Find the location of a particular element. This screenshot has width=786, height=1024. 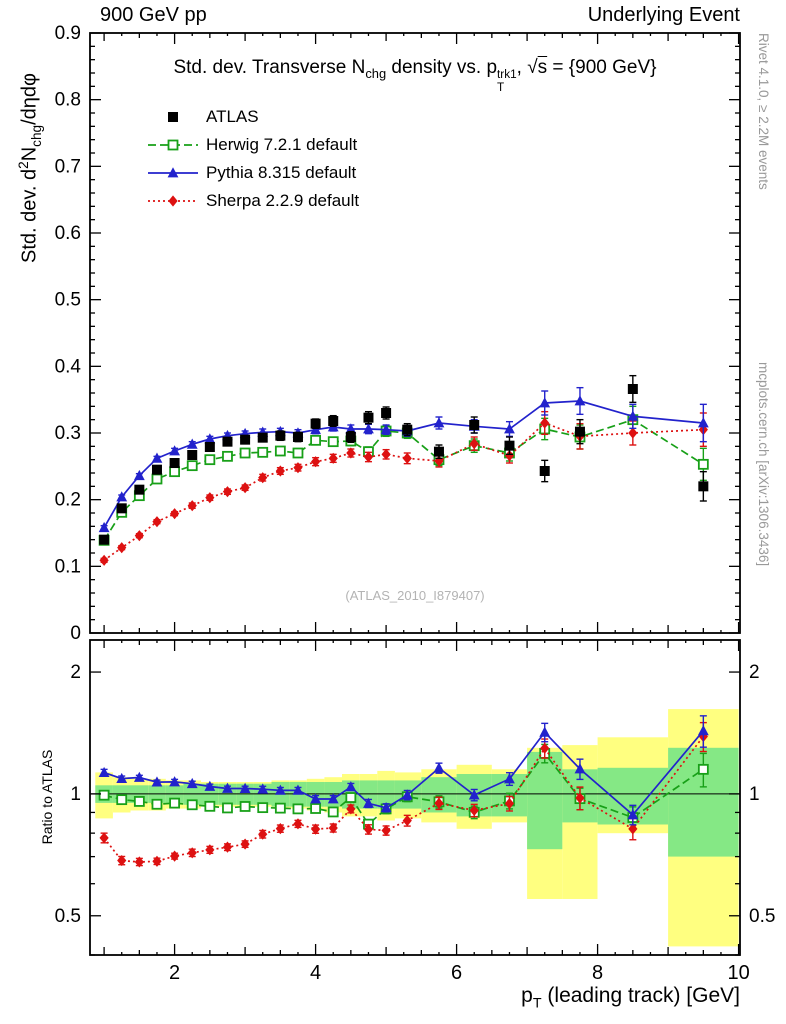

svg-text: 8 is located at coordinates (597, 973).